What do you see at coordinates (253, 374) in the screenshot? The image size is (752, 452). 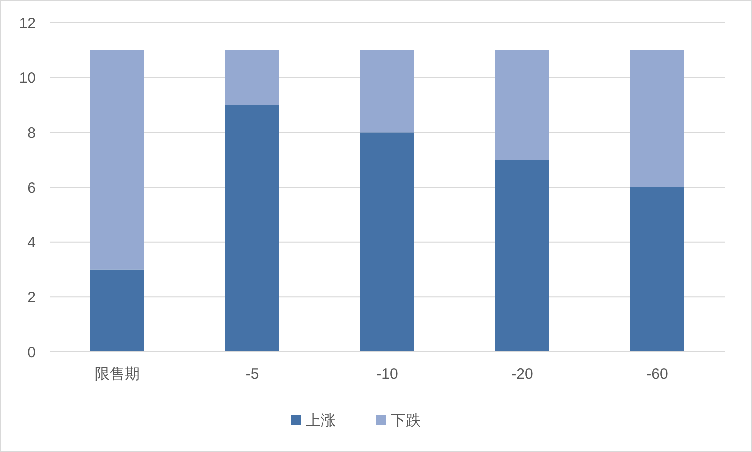 I see `x-tick-label: -5` at bounding box center [253, 374].